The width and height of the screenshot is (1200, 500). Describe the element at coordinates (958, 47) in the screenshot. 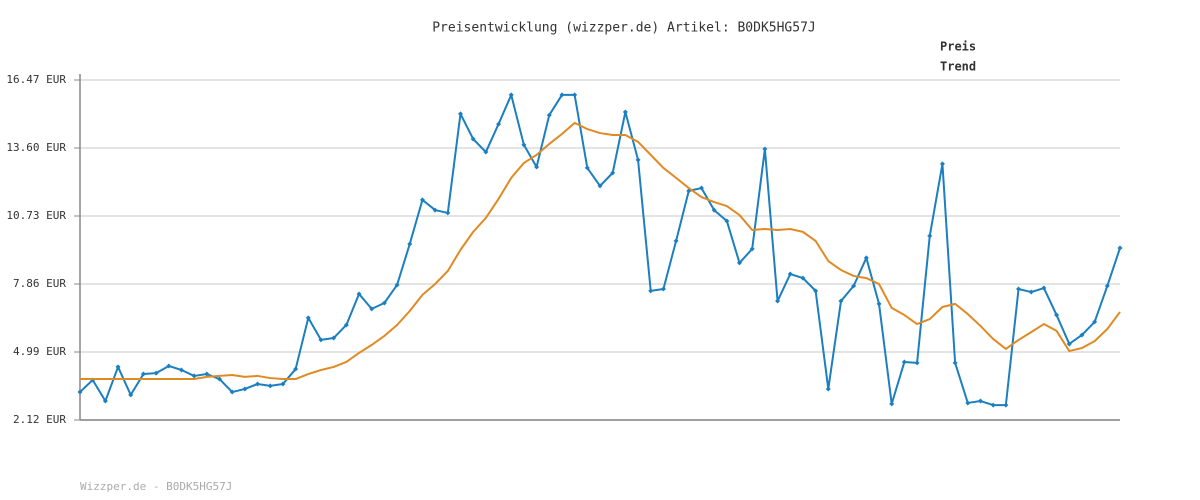

I see `legend-label: Preis` at that location.